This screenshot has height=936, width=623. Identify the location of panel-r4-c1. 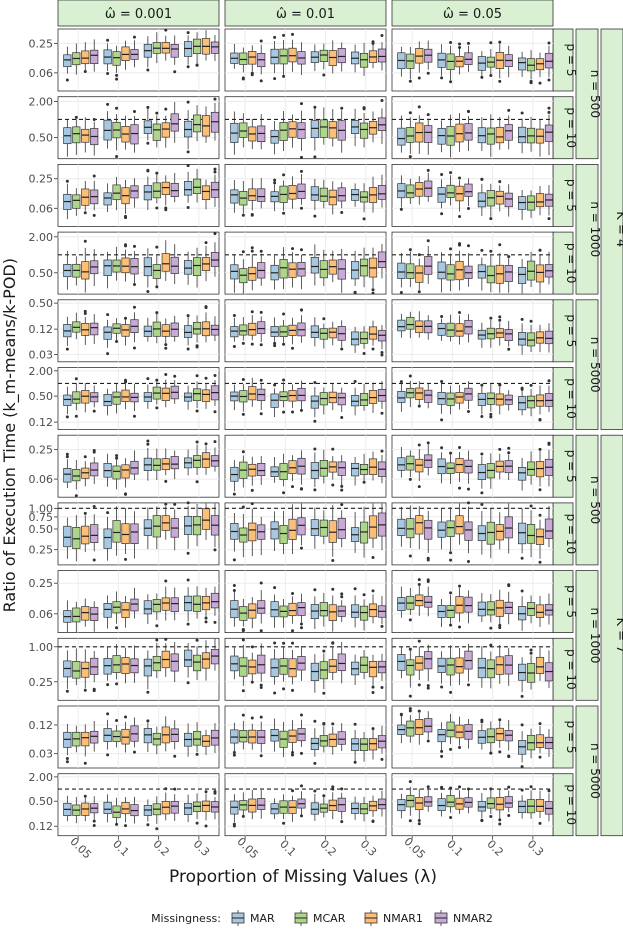
(138, 263).